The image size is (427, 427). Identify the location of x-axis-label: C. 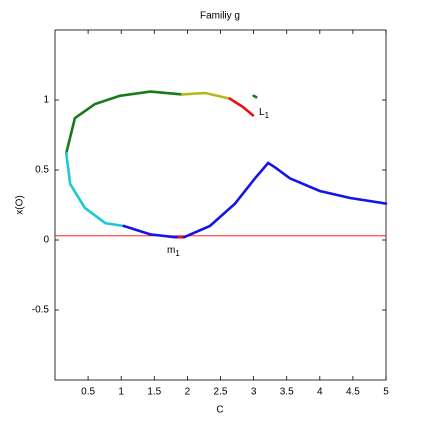
(219, 410).